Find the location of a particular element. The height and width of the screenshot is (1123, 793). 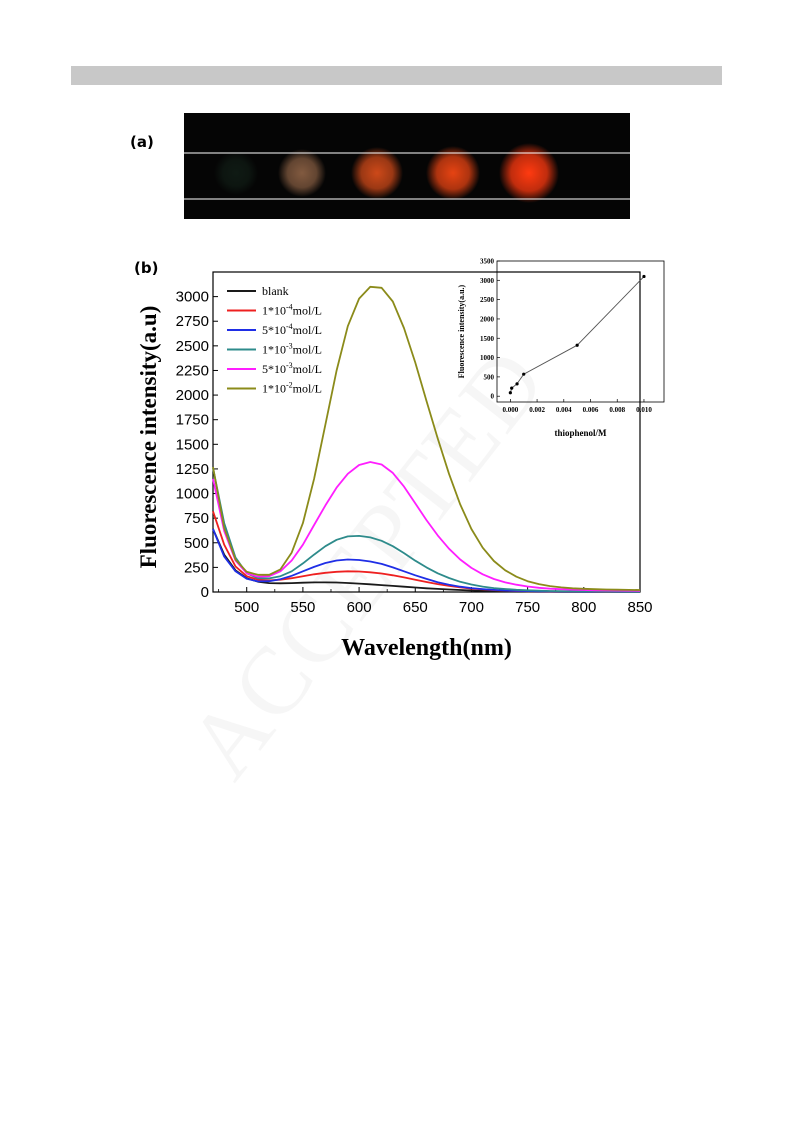

inset-y-tick-label: 2000 is located at coordinates (487, 319).